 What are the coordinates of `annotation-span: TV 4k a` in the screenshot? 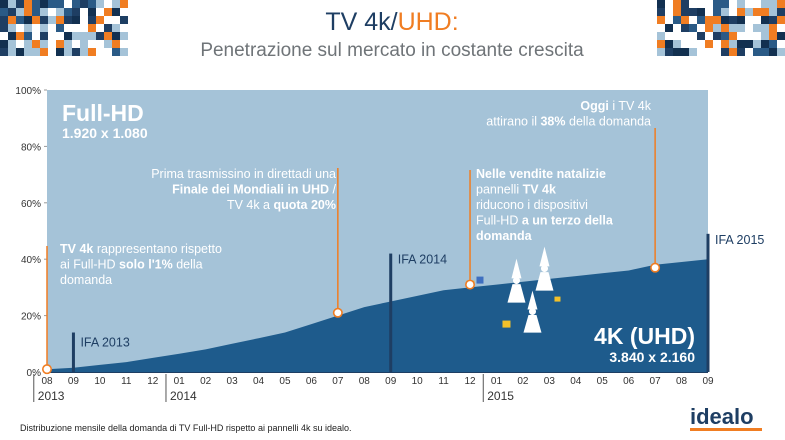 It's located at (250, 205).